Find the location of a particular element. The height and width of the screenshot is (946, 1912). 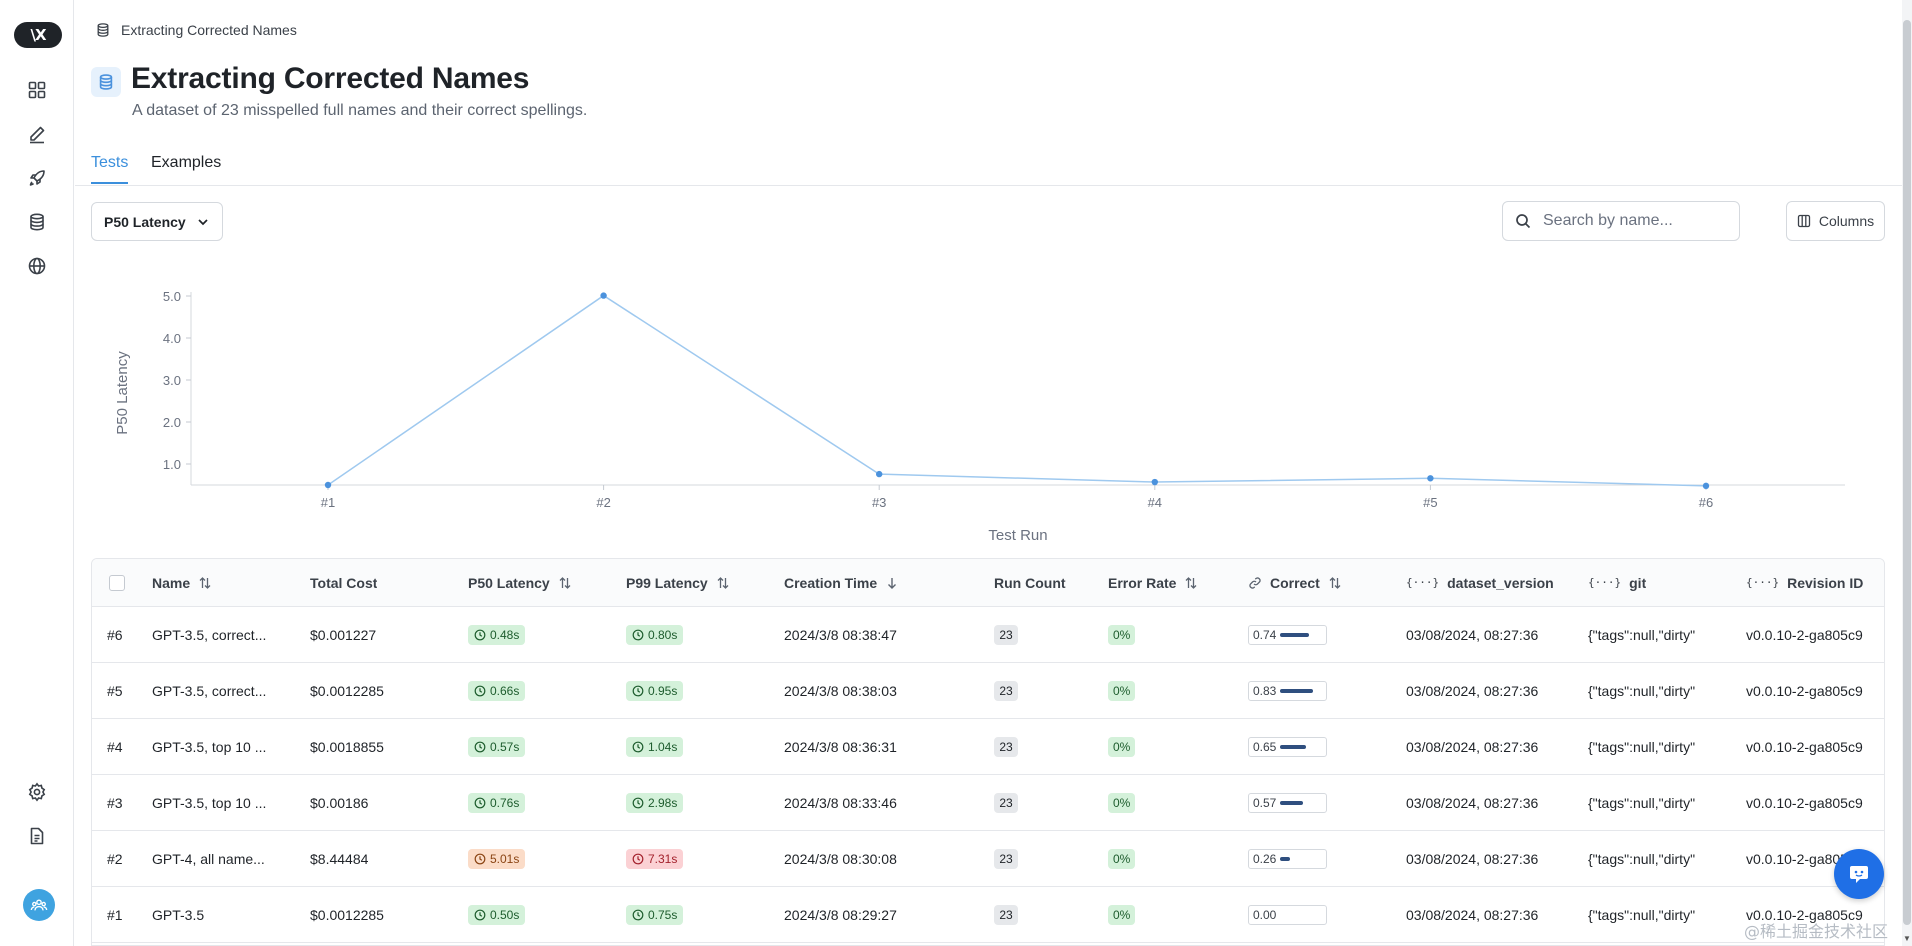

p99-latency-value: 2.98s is located at coordinates (663, 802).